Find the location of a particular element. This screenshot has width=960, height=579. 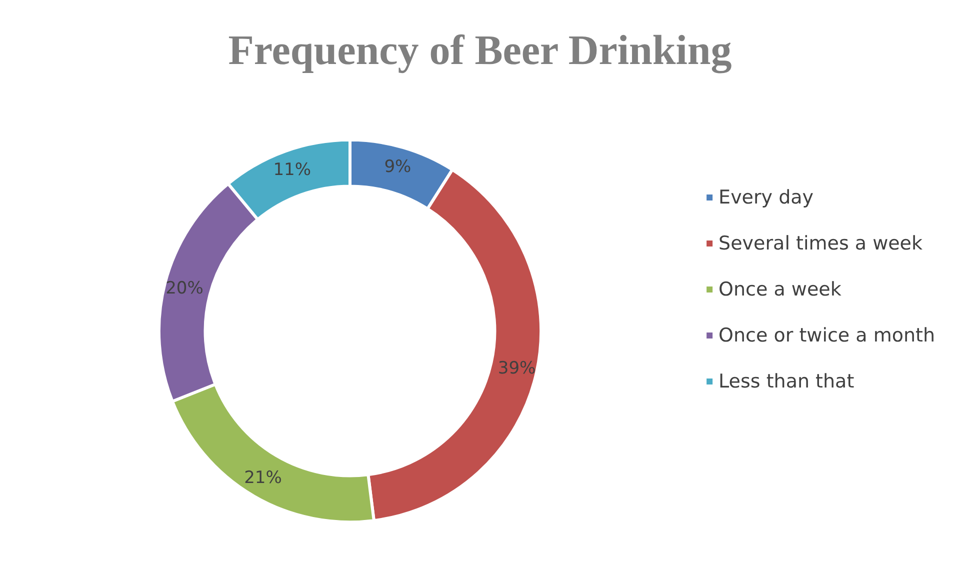

data-label: 21% is located at coordinates (263, 478).